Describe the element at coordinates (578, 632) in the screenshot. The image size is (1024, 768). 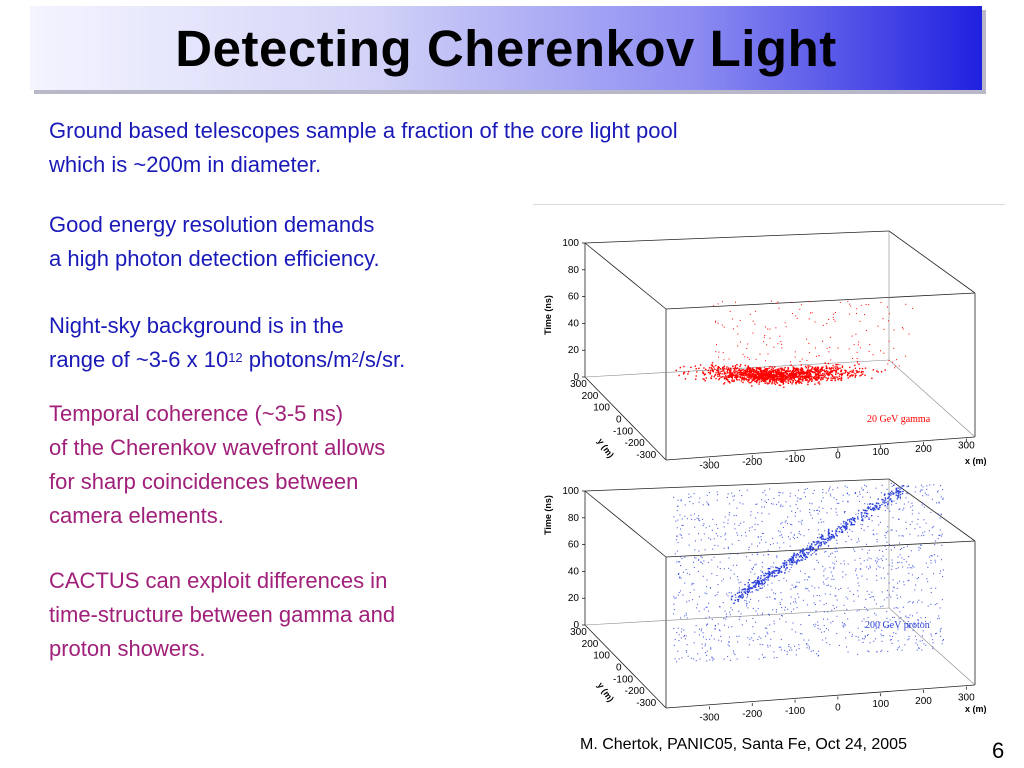
I see `y-tick-label: 300` at that location.